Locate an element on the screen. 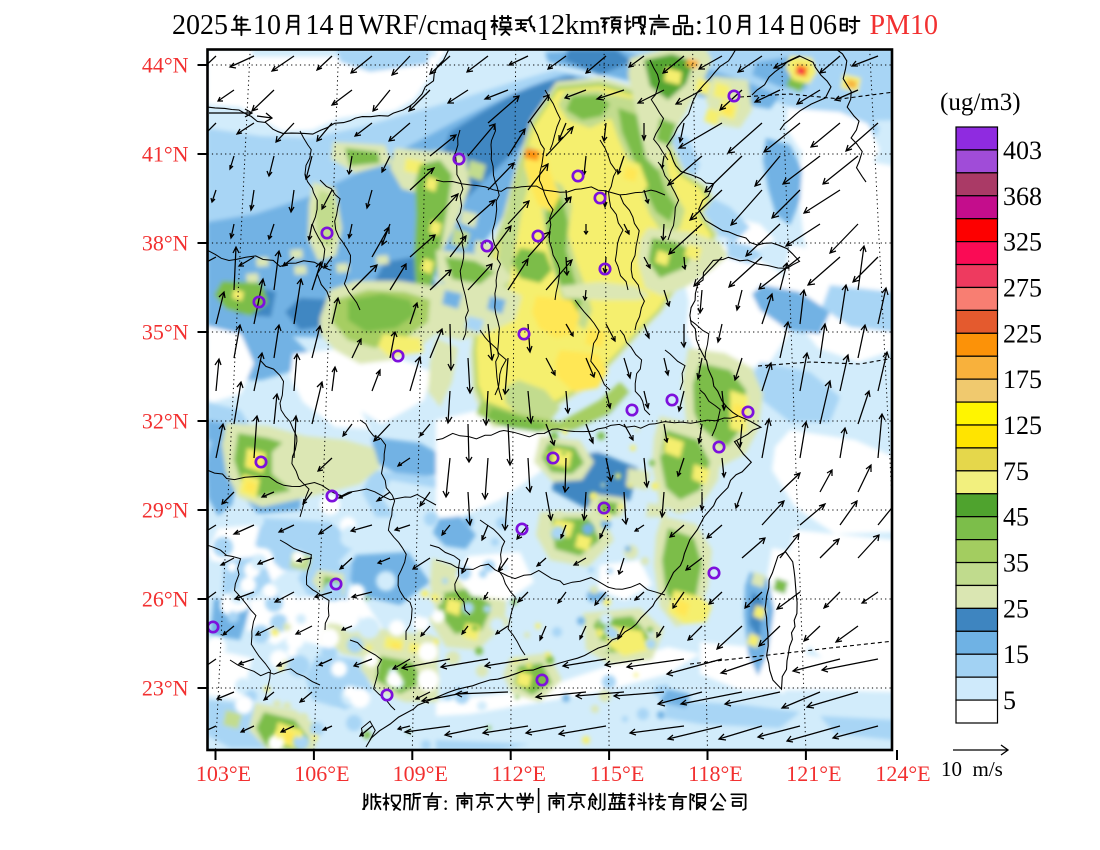 This screenshot has height=850, width=1100. svg-text: 35°N is located at coordinates (165, 332).